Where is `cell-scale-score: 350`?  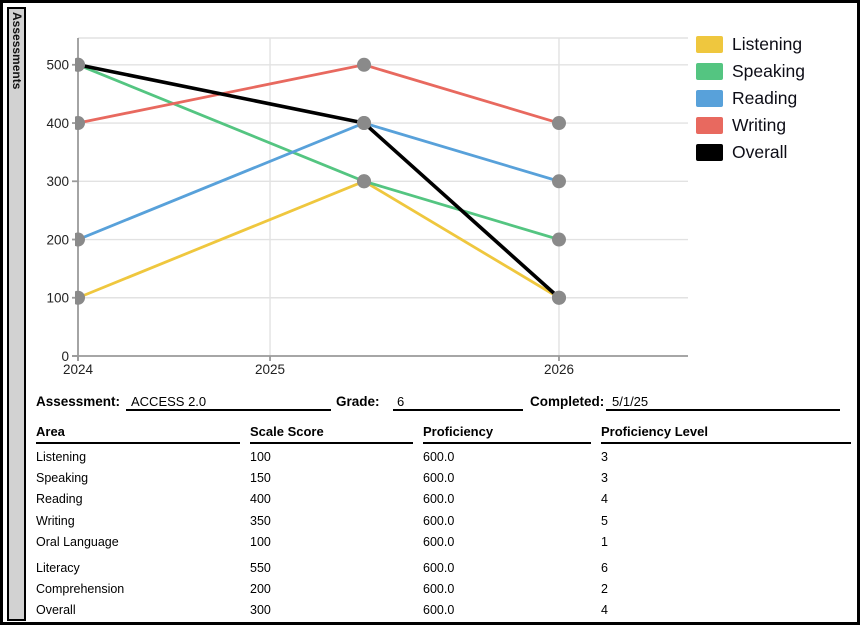 cell-scale-score: 350 is located at coordinates (260, 520).